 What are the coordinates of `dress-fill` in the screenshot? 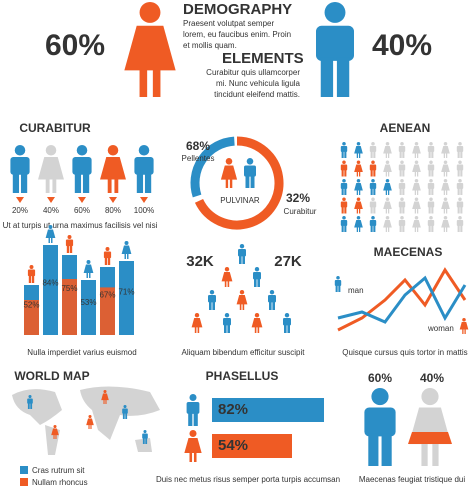 It's located at (430, 438).